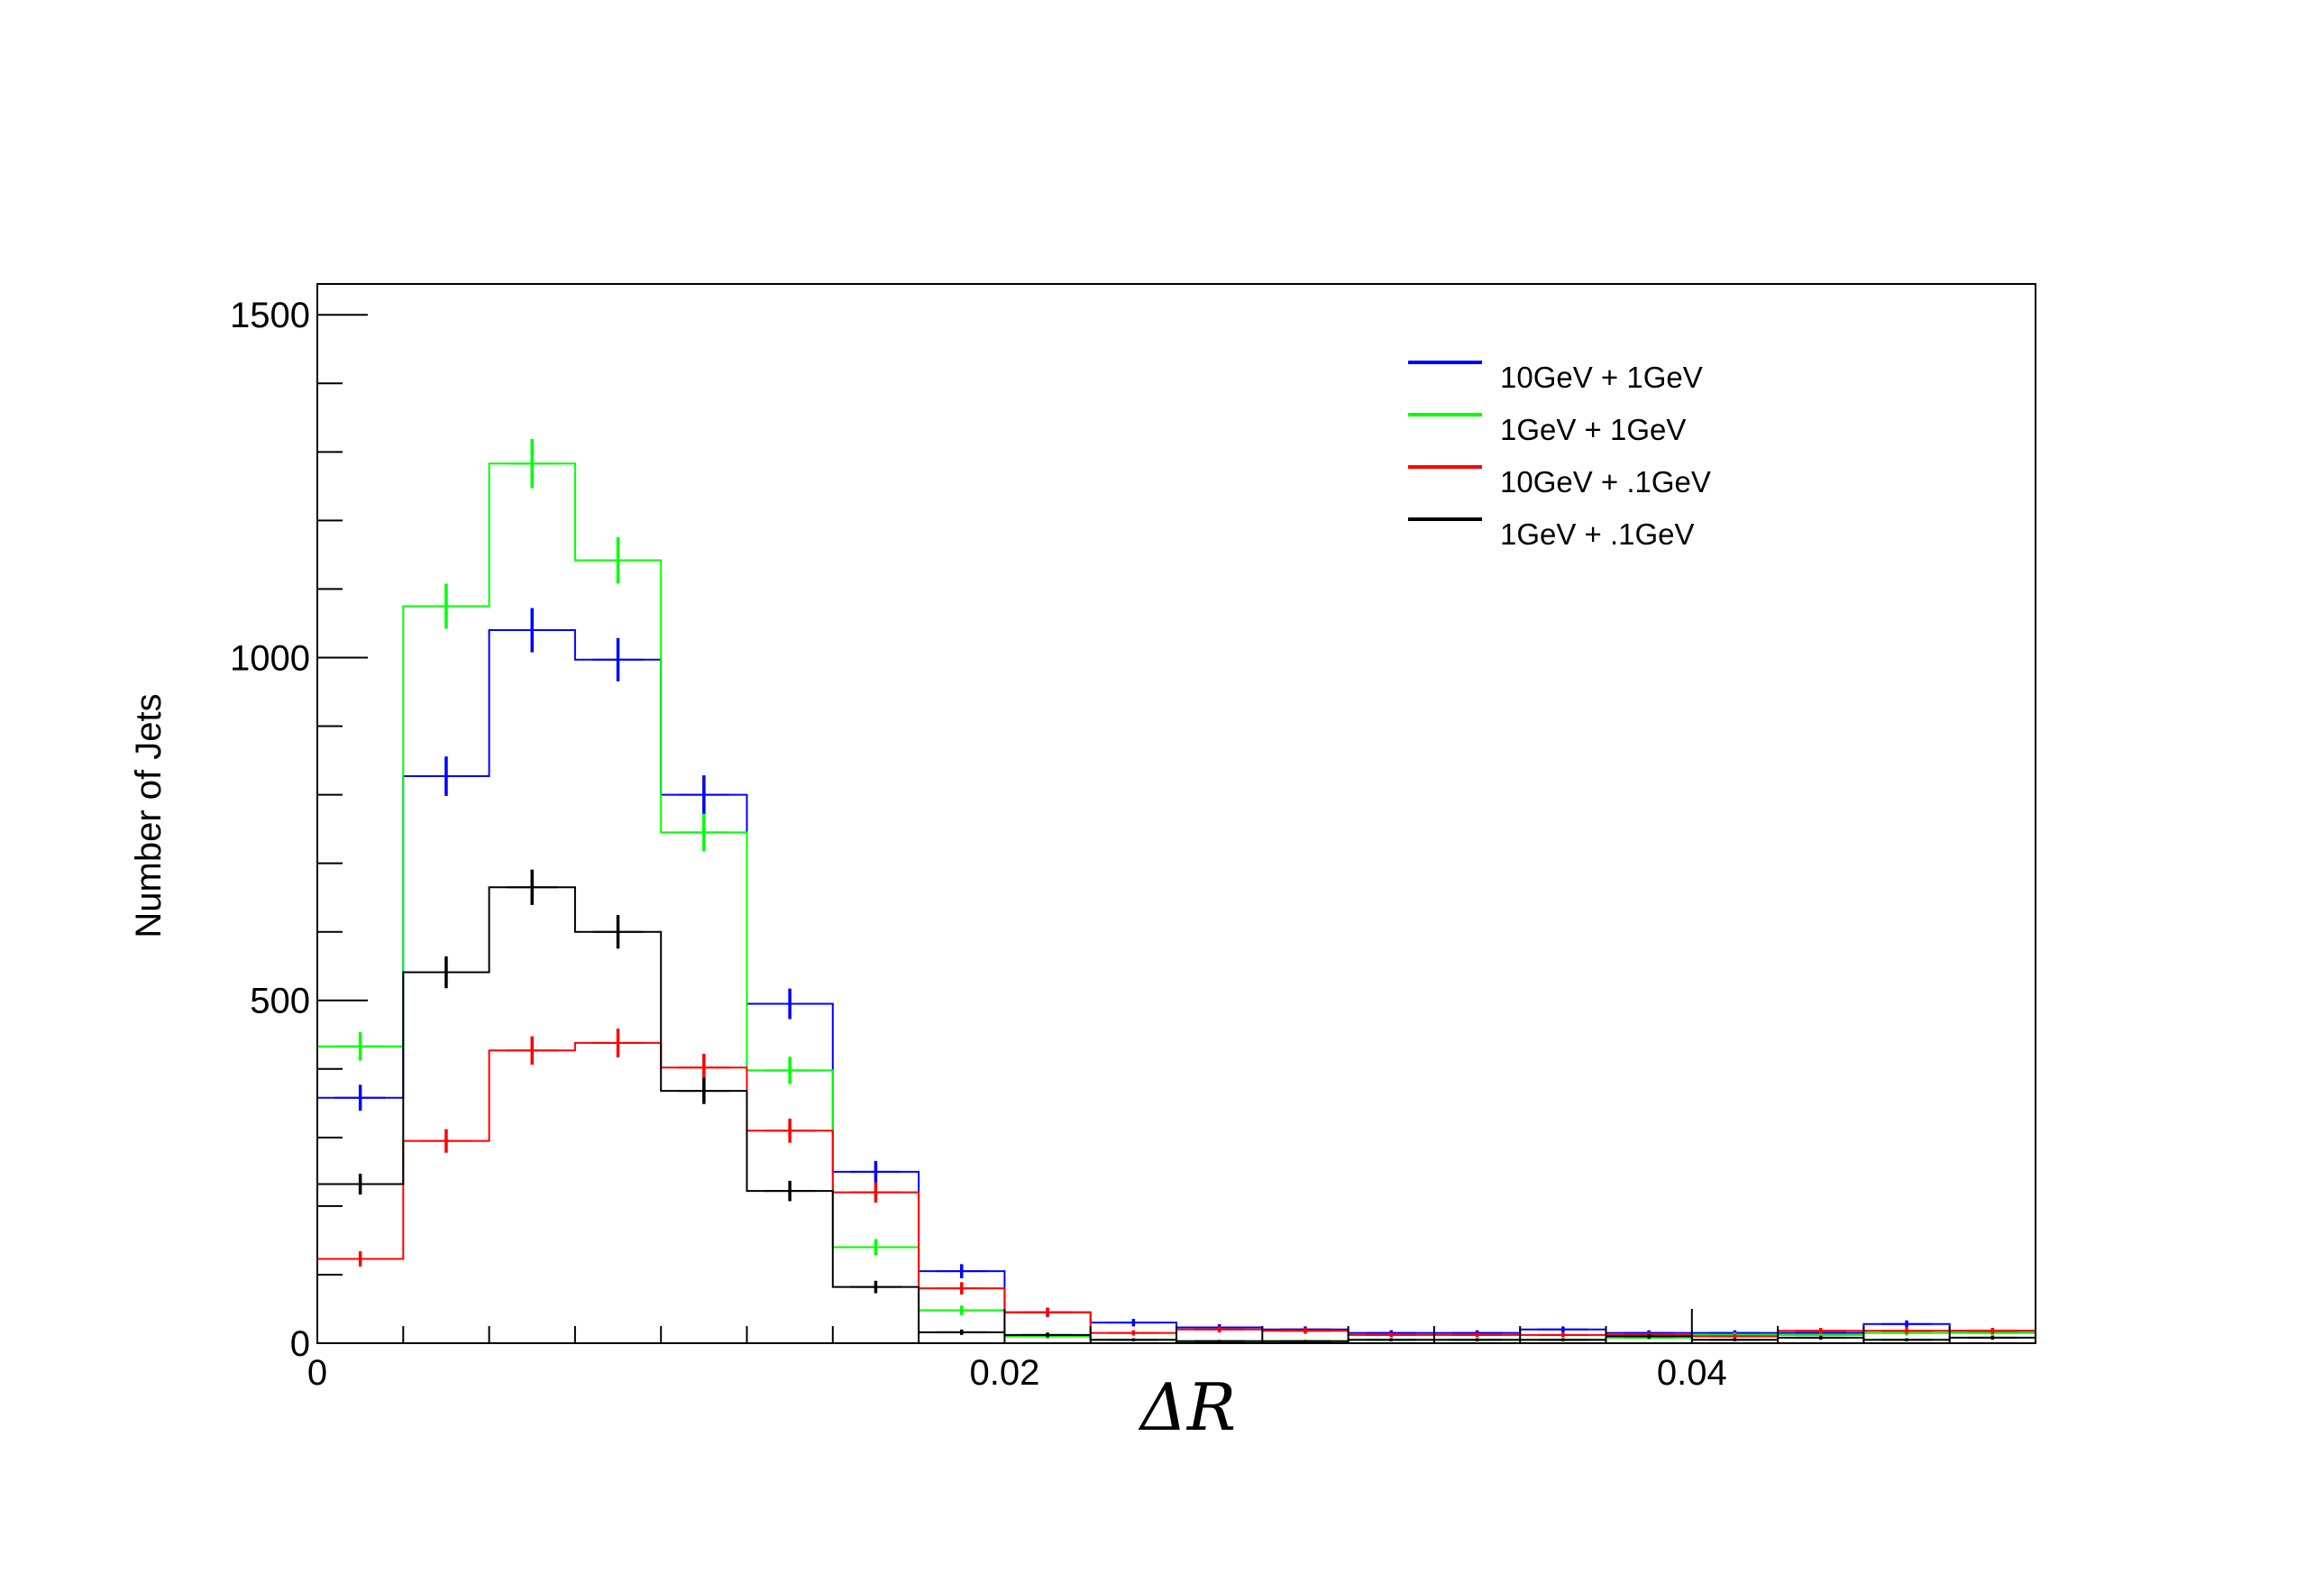 This screenshot has width=2324, height=1592. Describe the element at coordinates (1692, 1373) in the screenshot. I see `x-tick-label: 0.04` at that location.